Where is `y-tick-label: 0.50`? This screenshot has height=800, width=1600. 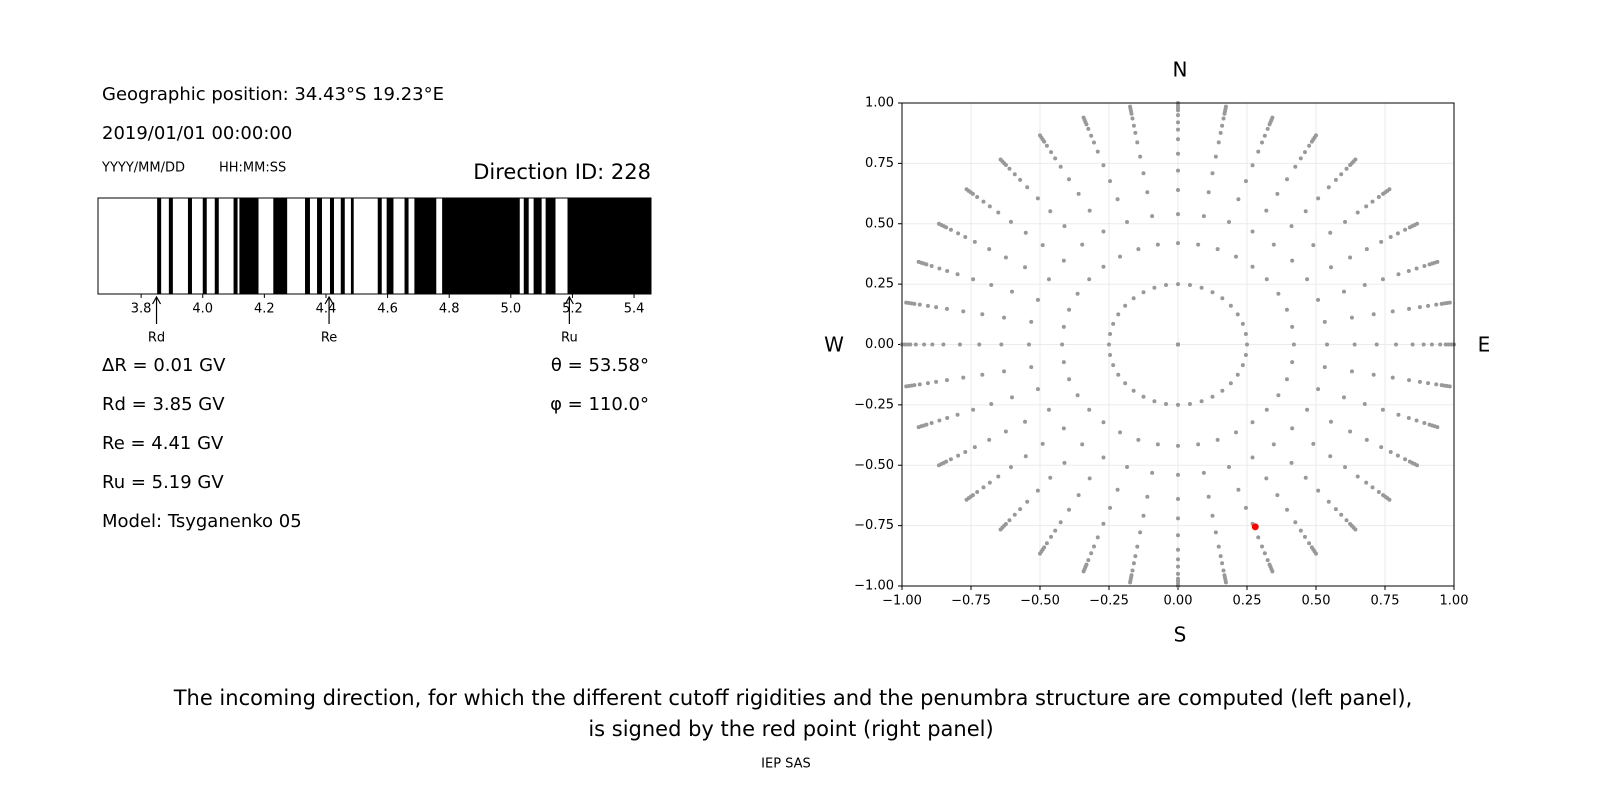 y-tick-label: 0.50 is located at coordinates (879, 223).